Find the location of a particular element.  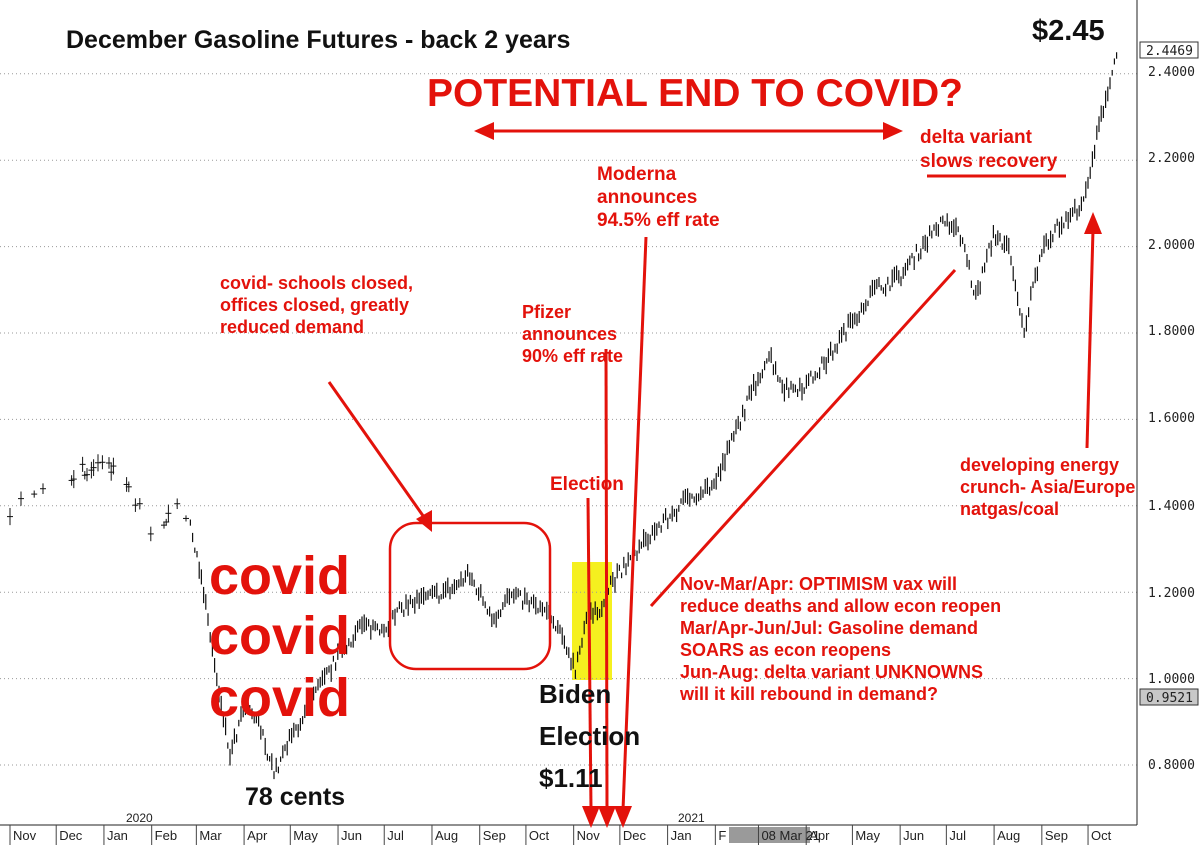

election-arrowhead is located at coordinates (591, 817).